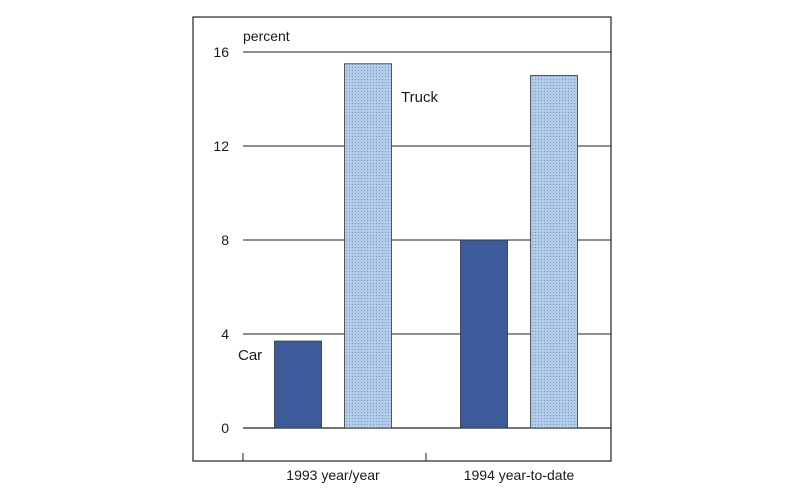 The image size is (800, 500). I want to click on y-tick-label-12: 12, so click(221, 146).